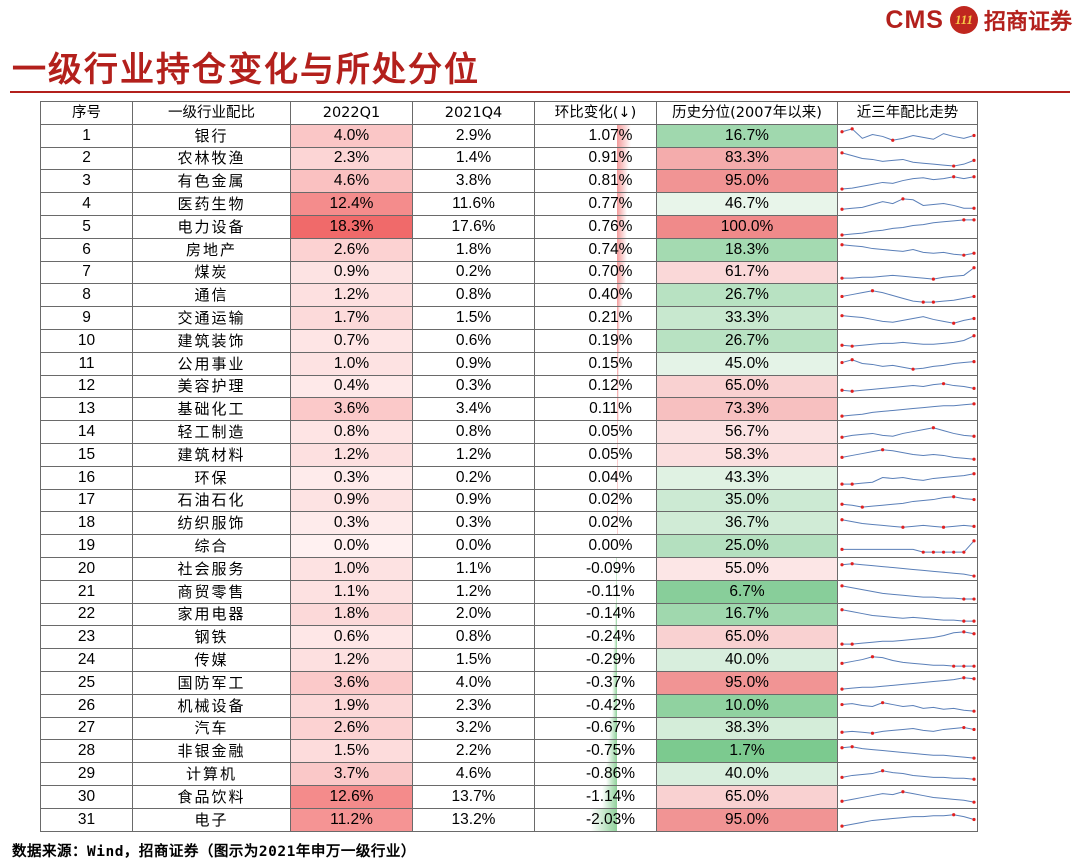 The width and height of the screenshot is (1080, 863). I want to click on table-row: 13 基础化工 3.6% 3.4% 0.11% 73.3%, so click(509, 409).